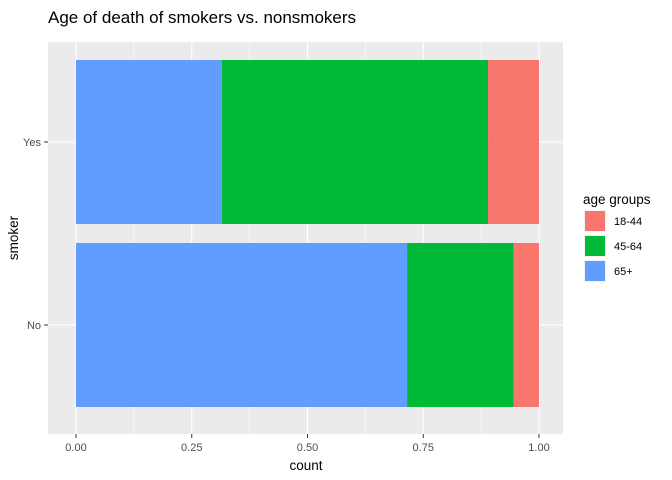  I want to click on x-tick-label: 0.50, so click(307, 448).